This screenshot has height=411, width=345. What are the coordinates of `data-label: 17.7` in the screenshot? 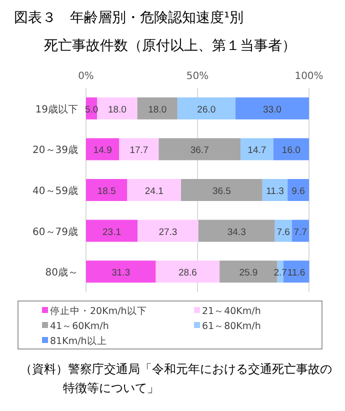 It's located at (139, 150).